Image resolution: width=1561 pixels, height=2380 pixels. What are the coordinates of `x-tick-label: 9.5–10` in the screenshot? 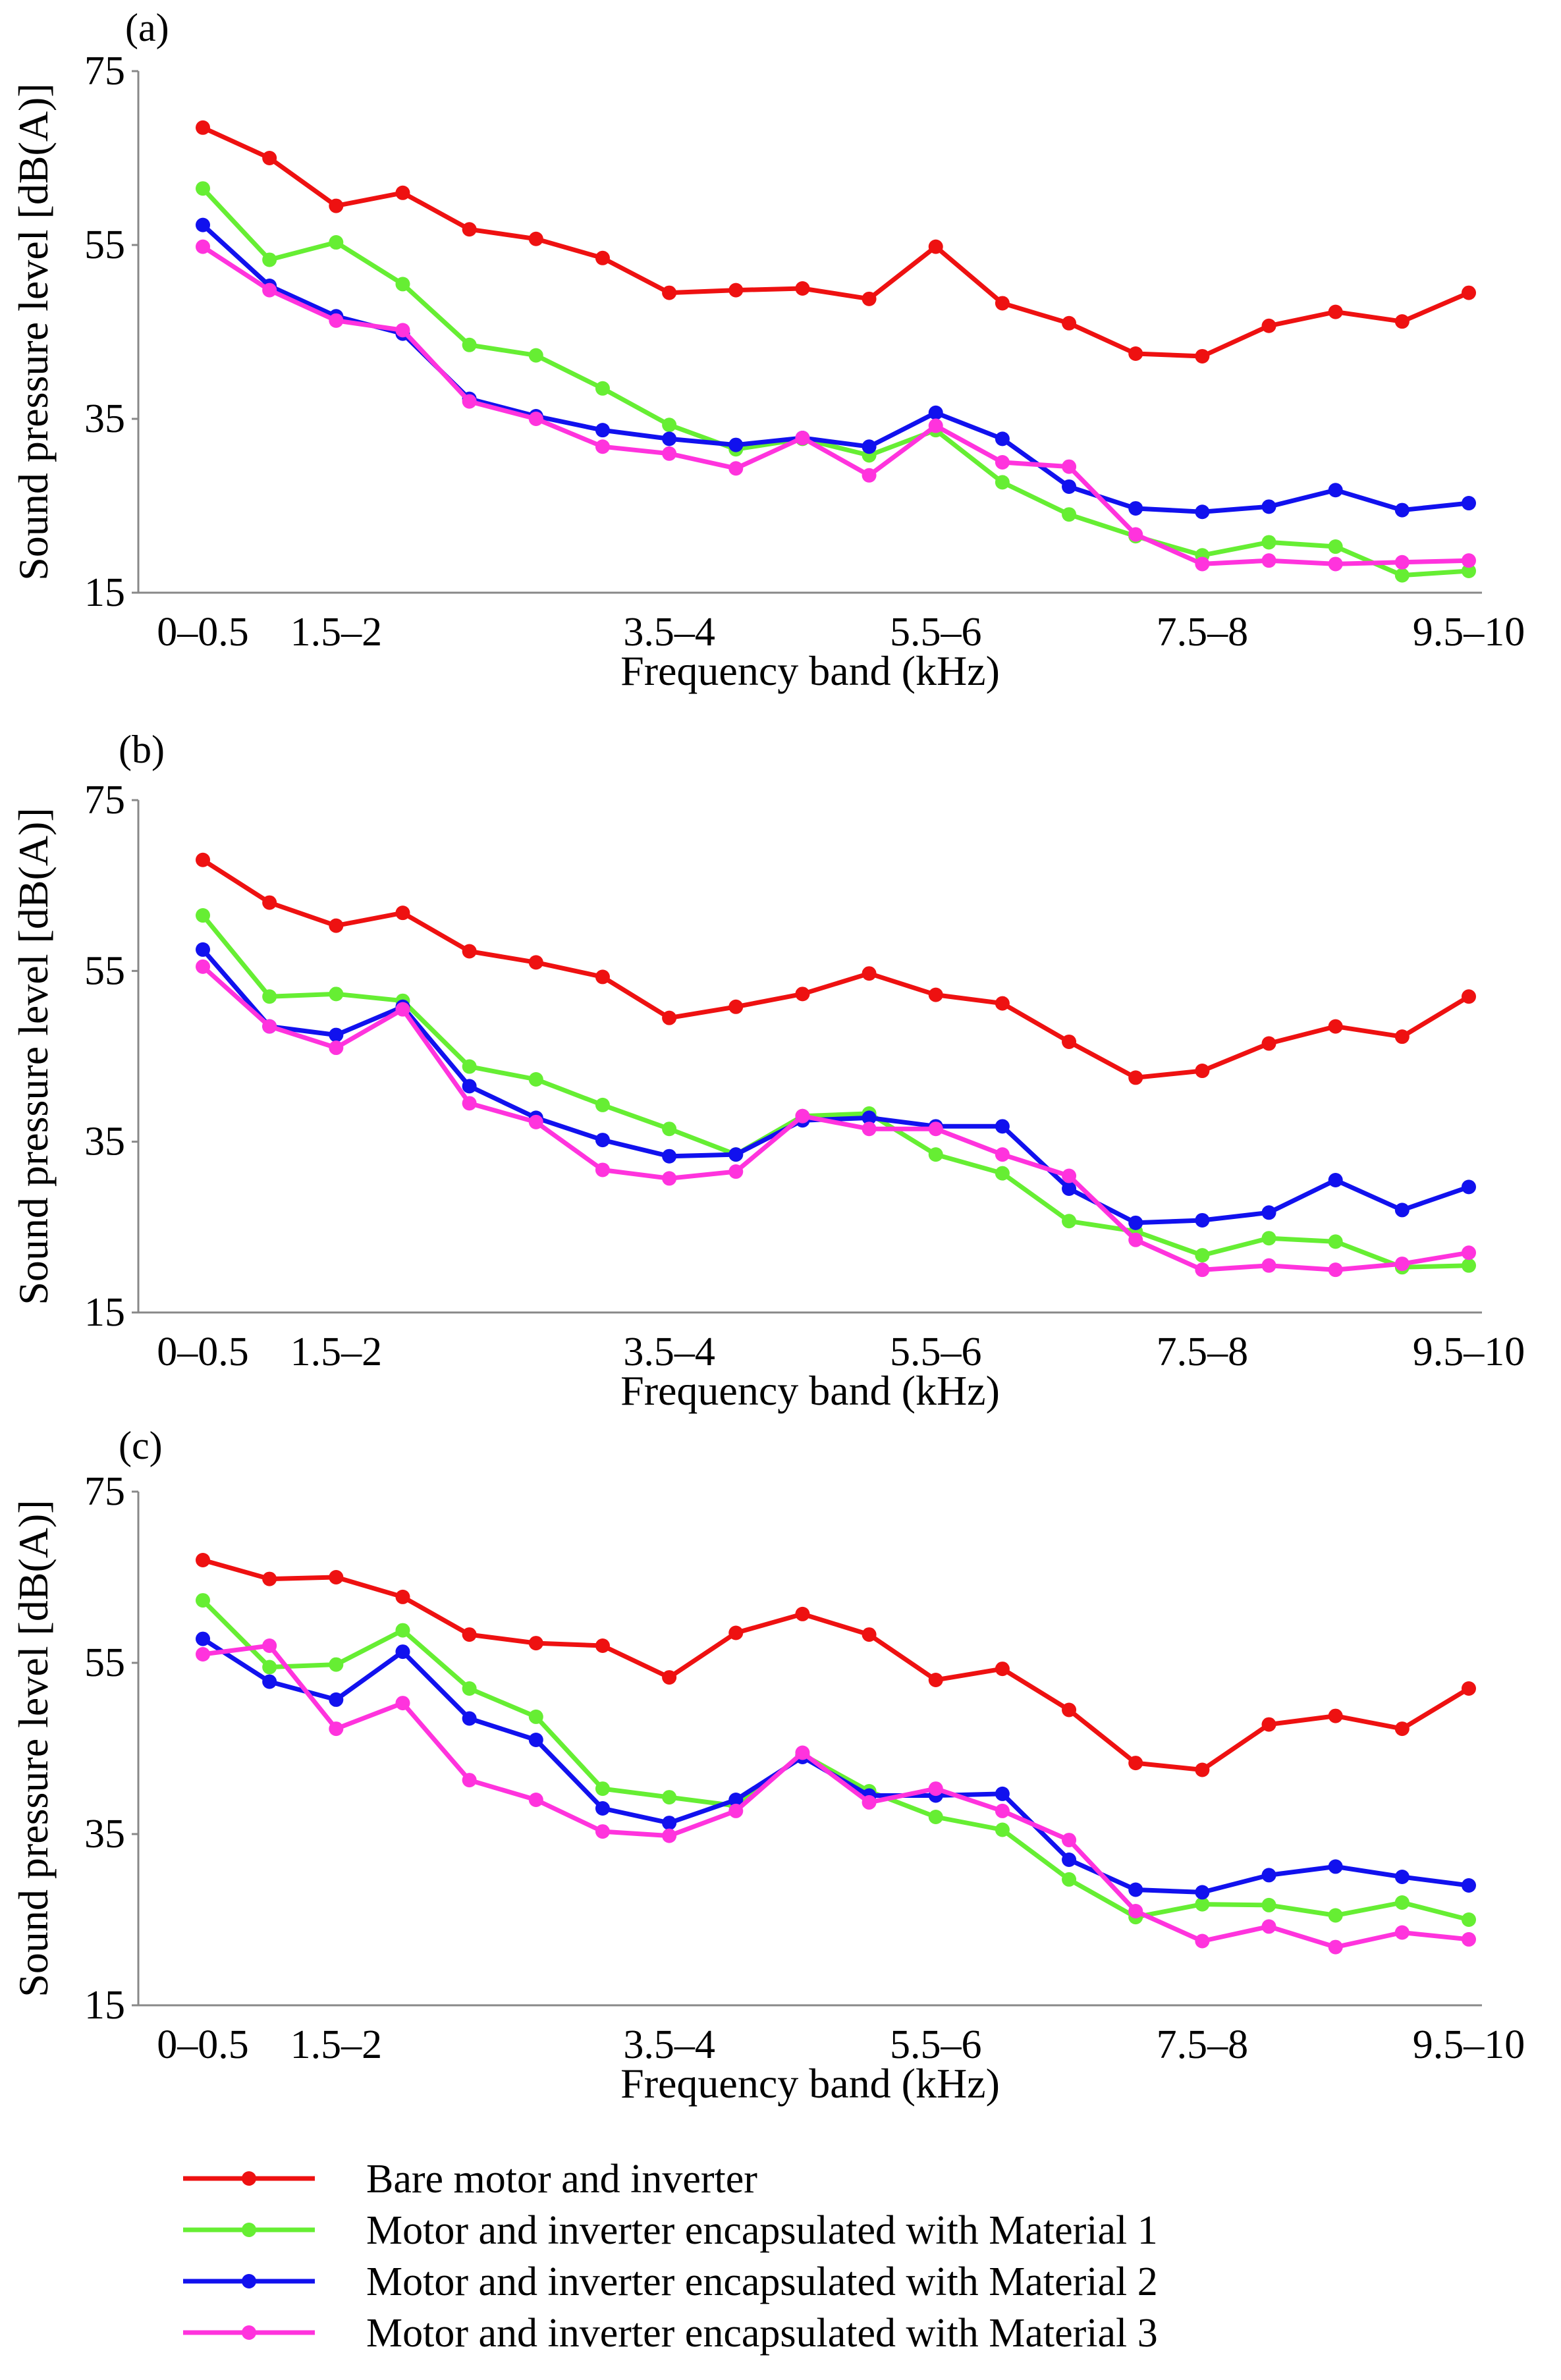 It's located at (1469, 1352).